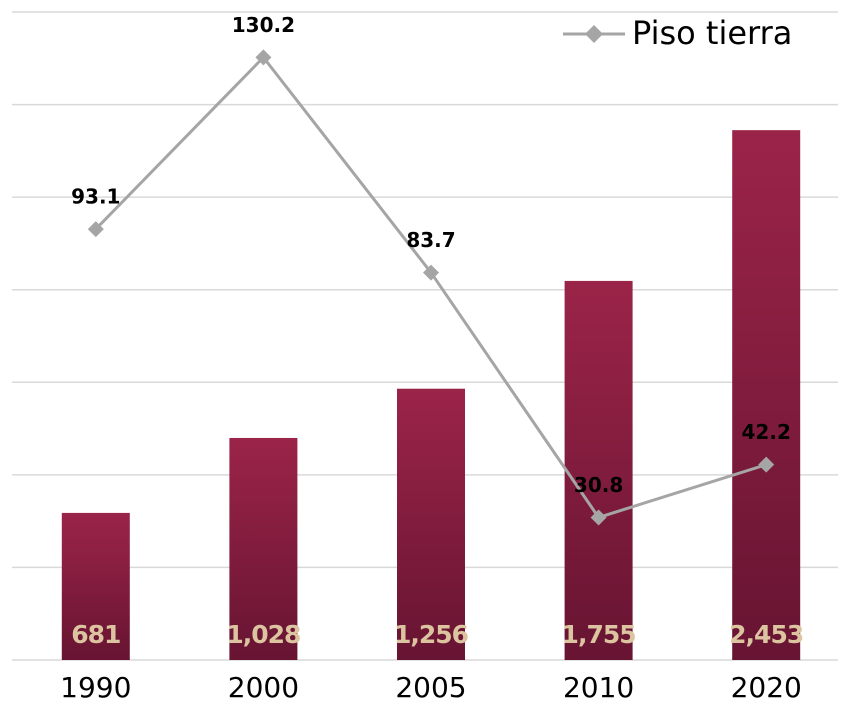 Image resolution: width=841 pixels, height=702 pixels. Describe the element at coordinates (263, 634) in the screenshot. I see `bar-value-label: 1,028` at that location.